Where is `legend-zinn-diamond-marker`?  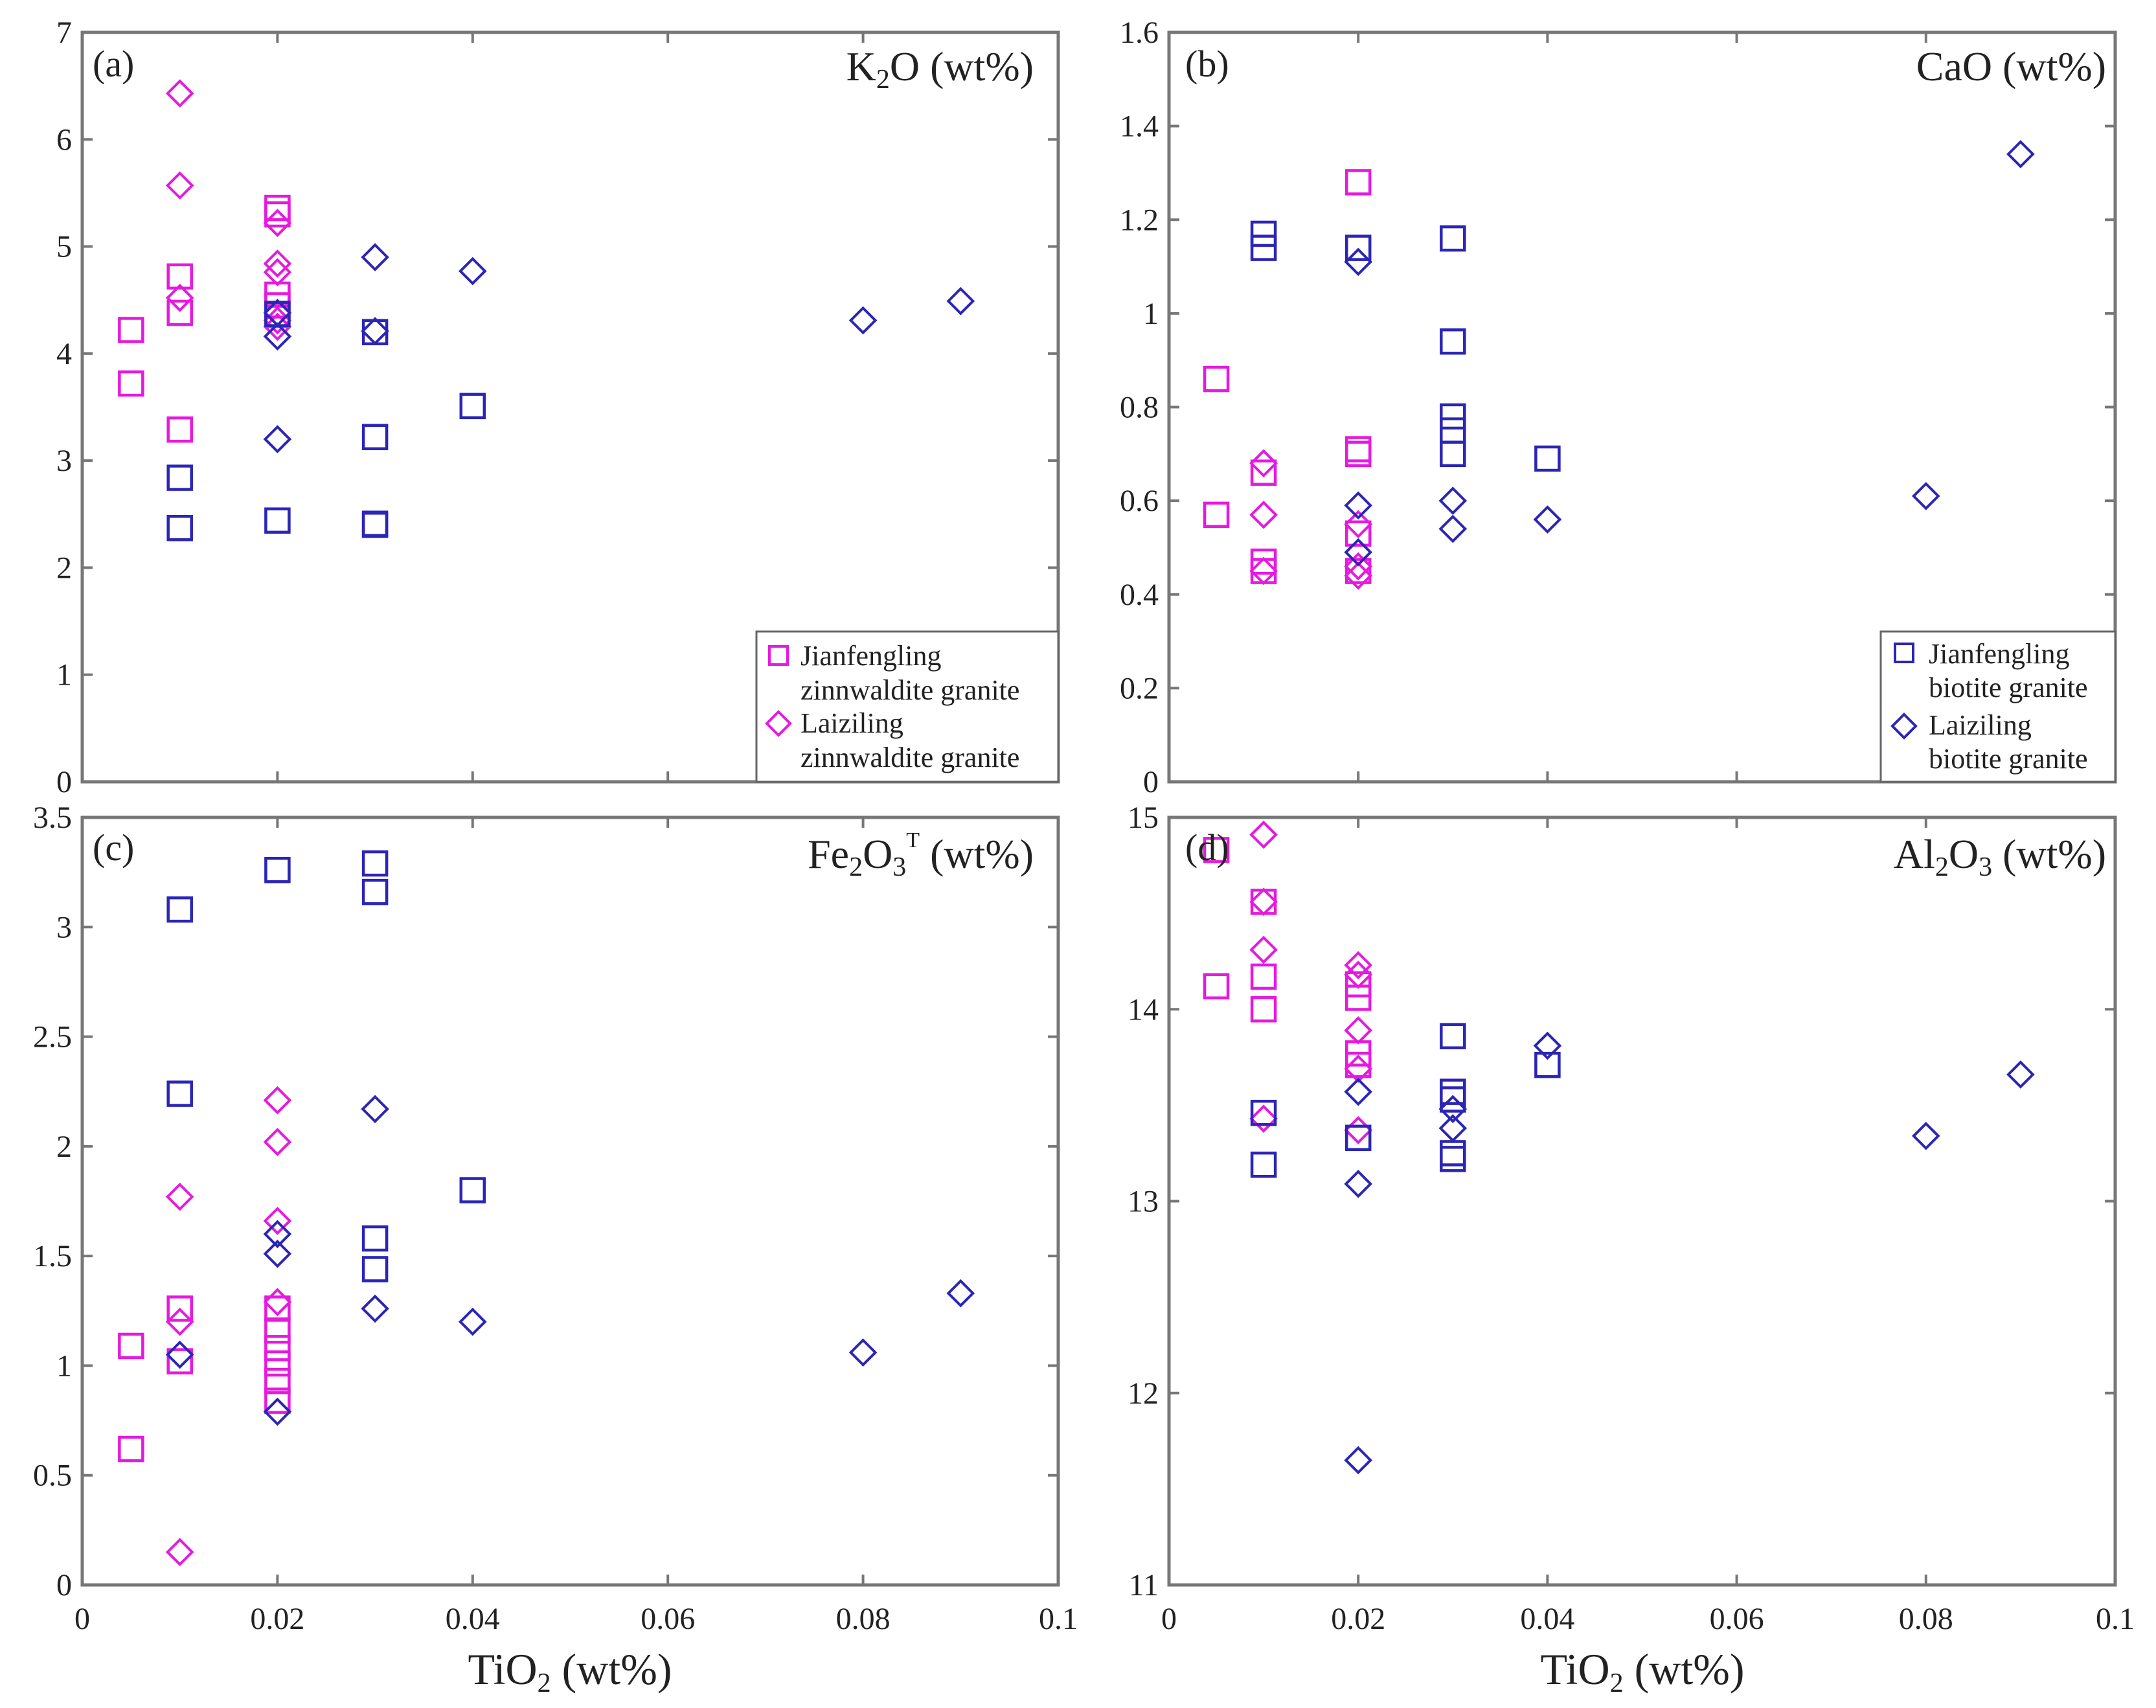
legend-zinn-diamond-marker is located at coordinates (778, 723).